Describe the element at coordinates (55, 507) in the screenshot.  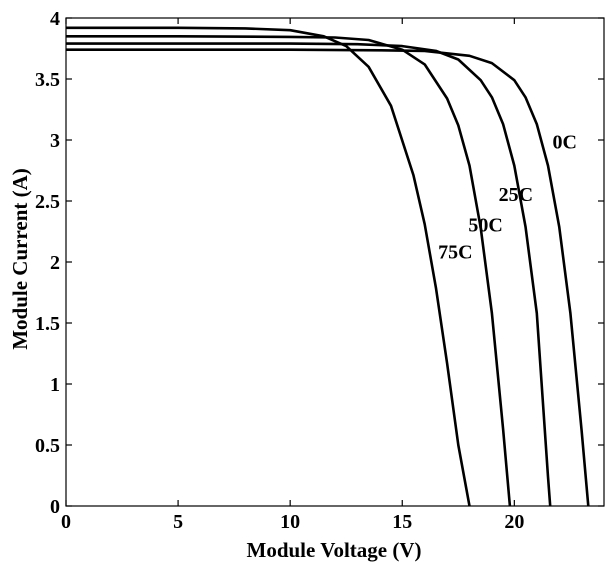
I see `y-tick-label: 0` at that location.